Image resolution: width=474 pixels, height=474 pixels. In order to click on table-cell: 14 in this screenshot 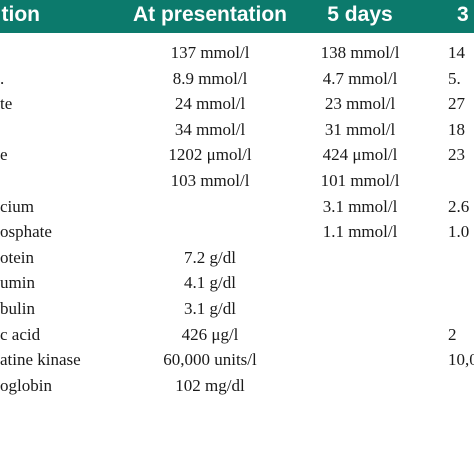, I will do `click(456, 52)`.